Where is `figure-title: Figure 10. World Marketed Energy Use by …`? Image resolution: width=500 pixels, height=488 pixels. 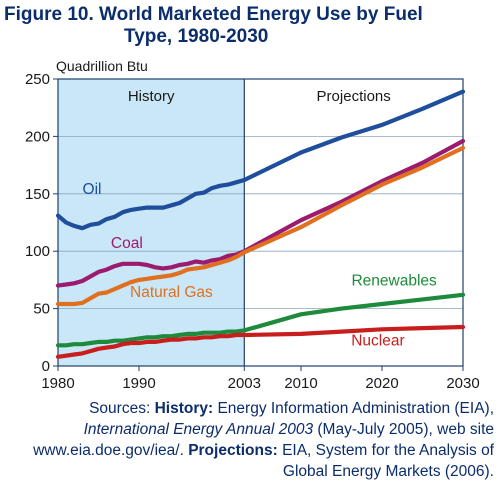 figure-title: Figure 10. World Marketed Energy Use by … is located at coordinates (239, 26).